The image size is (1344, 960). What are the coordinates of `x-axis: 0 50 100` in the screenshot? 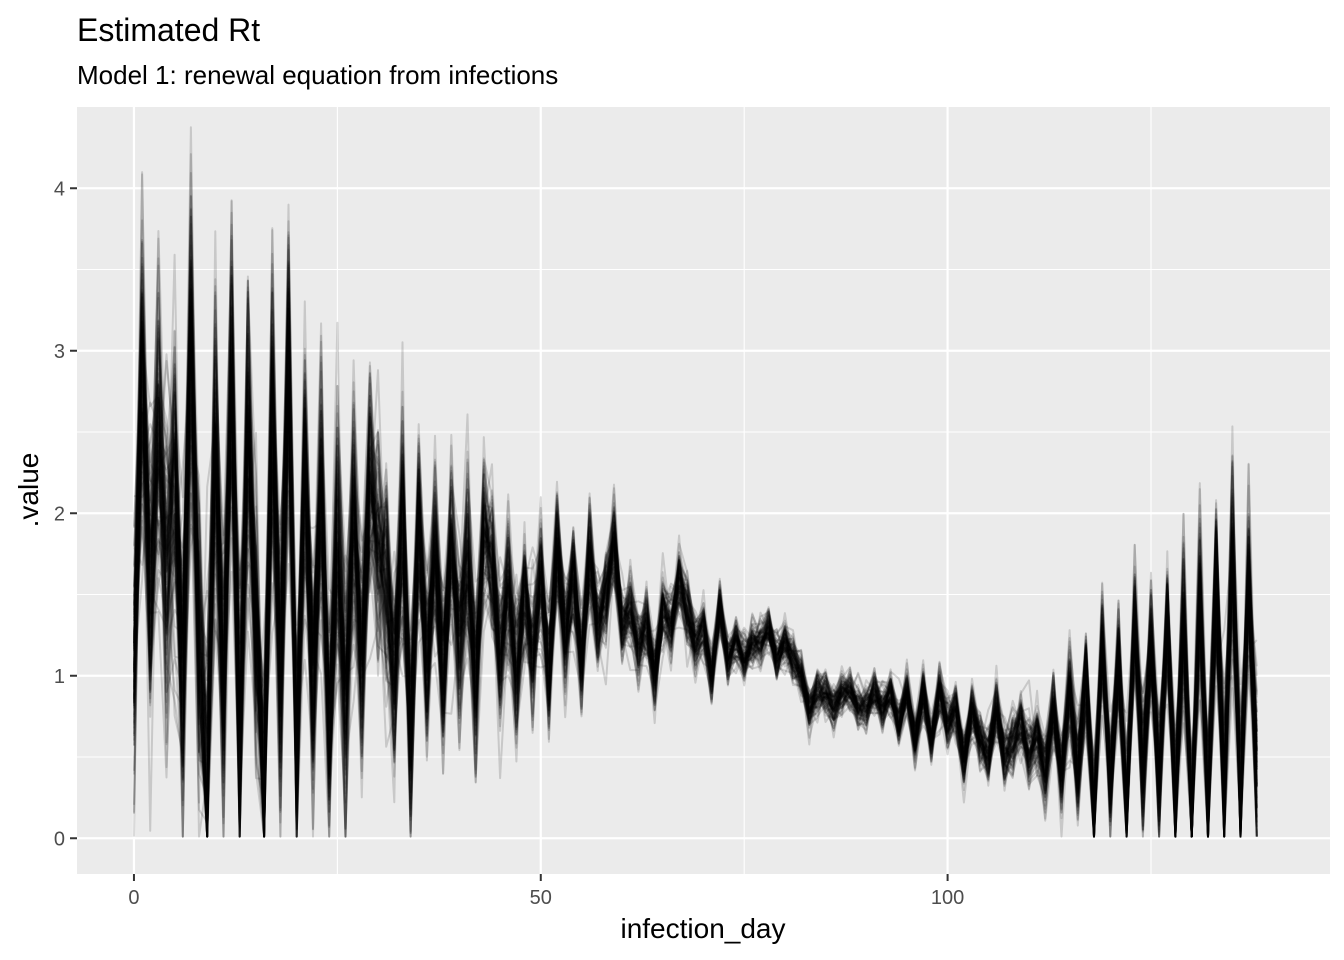 It's located at (546, 891).